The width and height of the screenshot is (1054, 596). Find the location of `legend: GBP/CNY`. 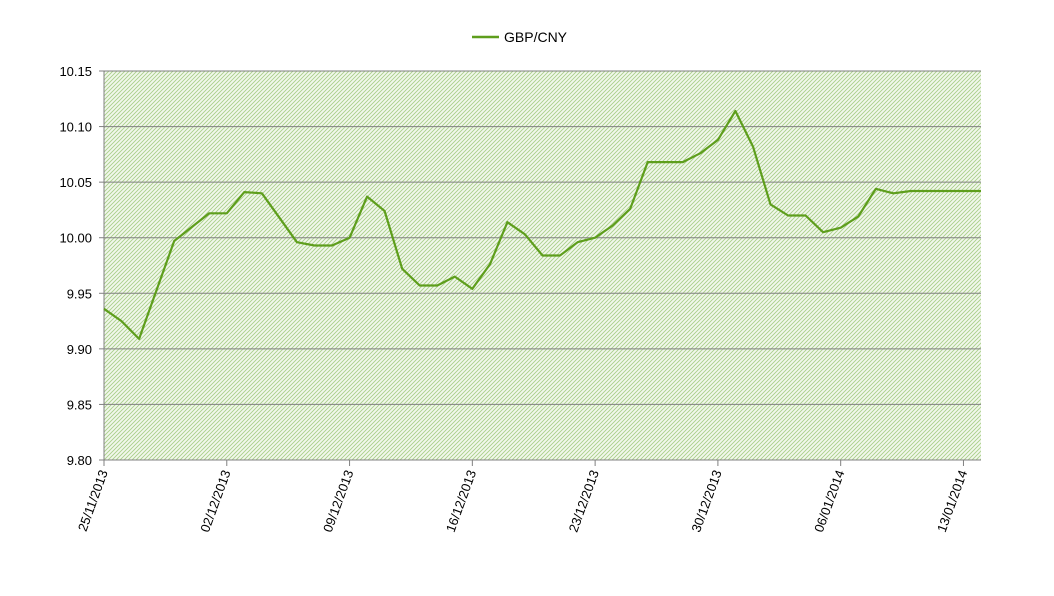

legend: GBP/CNY is located at coordinates (520, 37).